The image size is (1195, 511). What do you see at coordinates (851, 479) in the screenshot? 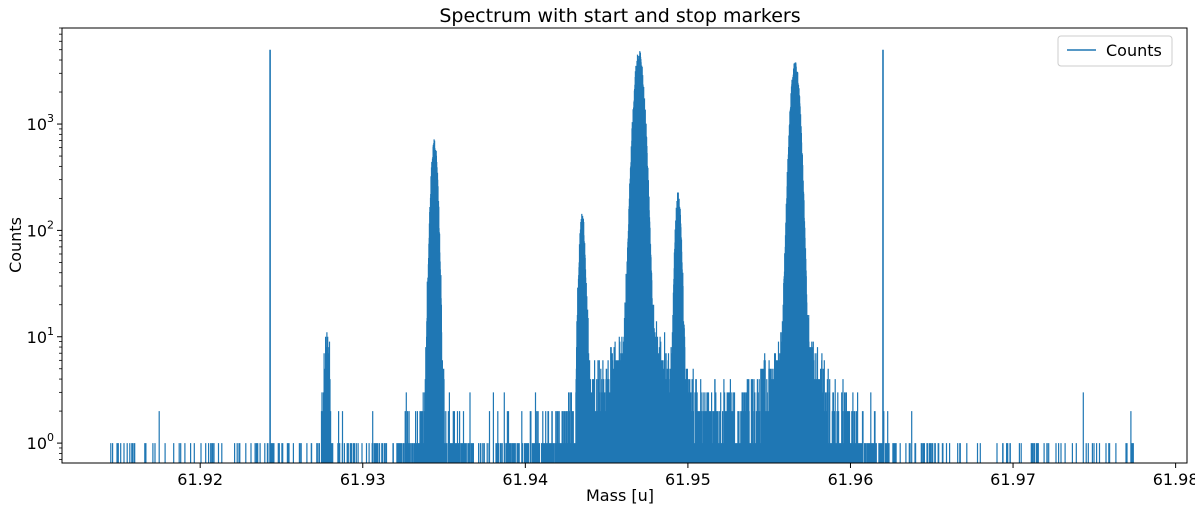
I see `x-tick-label: 61.96` at bounding box center [851, 479].